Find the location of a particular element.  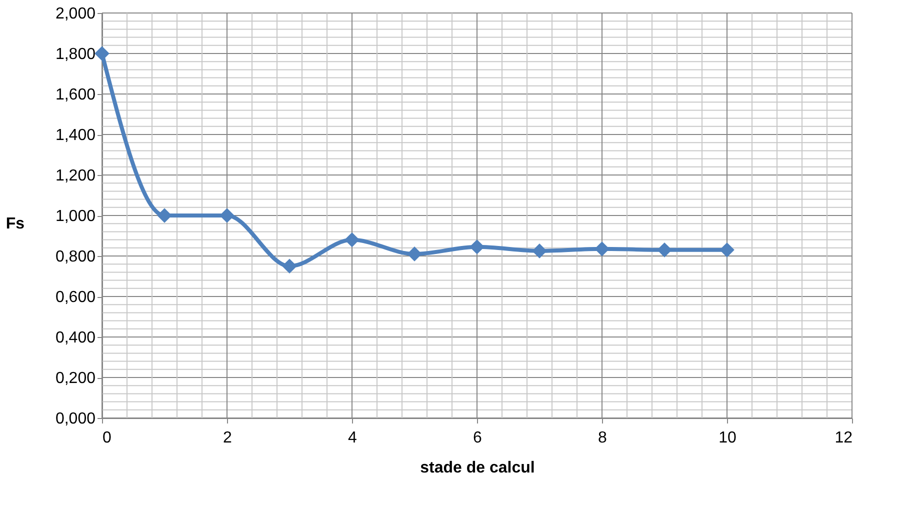

y-tick-label: 0,000 is located at coordinates (75, 419).